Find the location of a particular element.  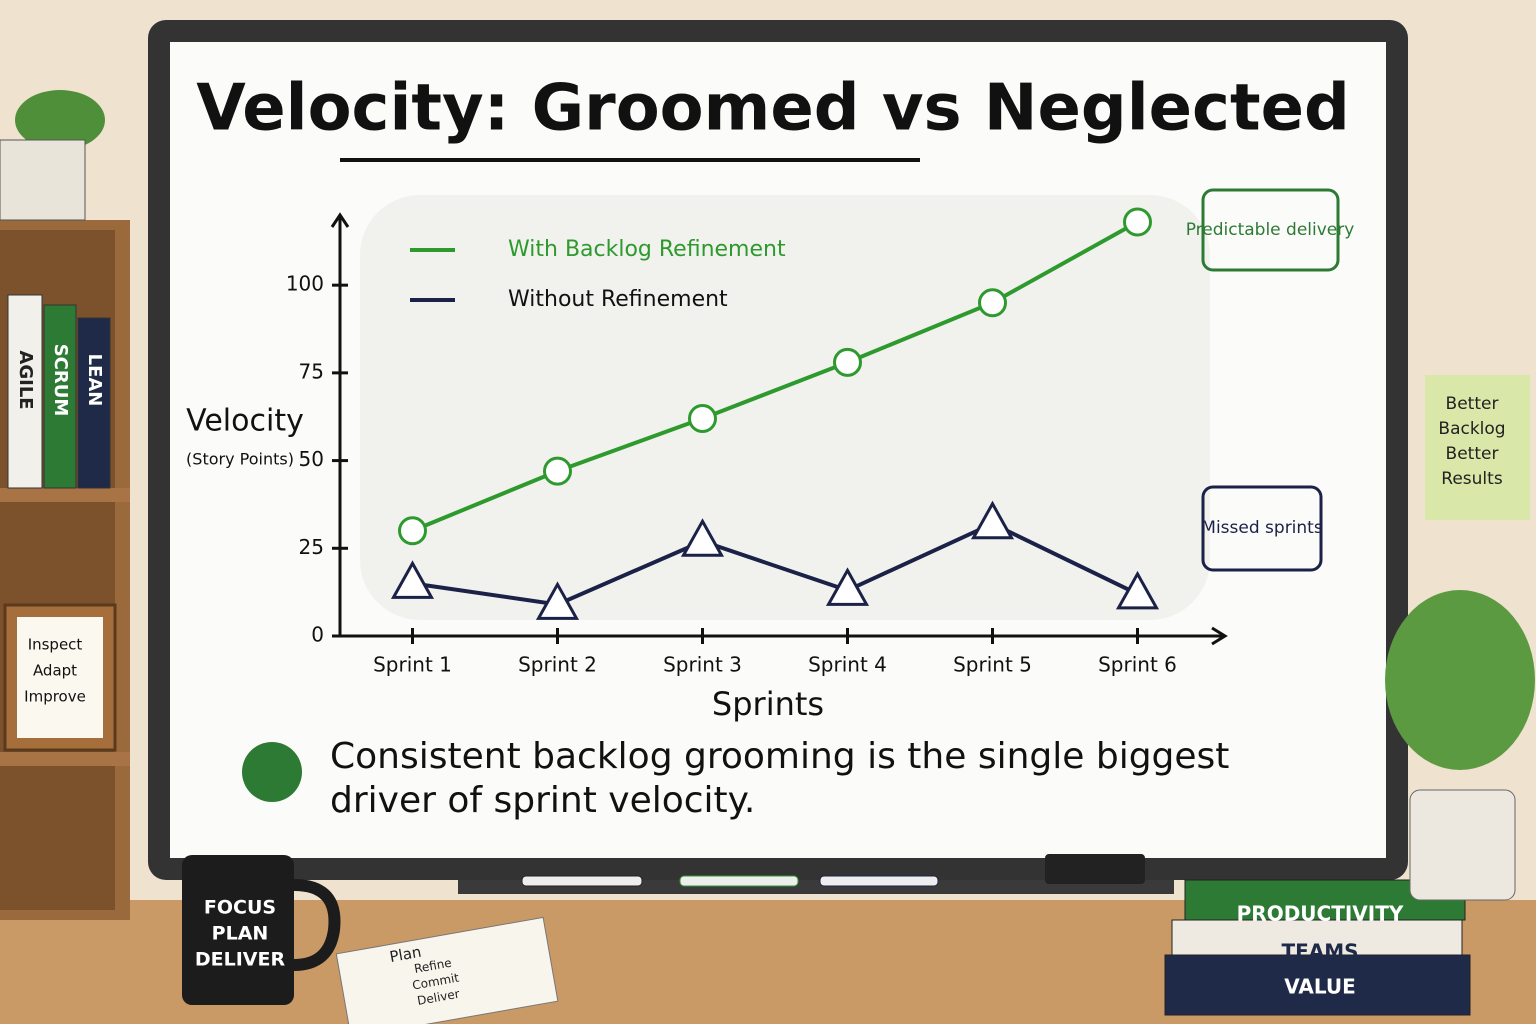

frame-card is located at coordinates (60, 677).